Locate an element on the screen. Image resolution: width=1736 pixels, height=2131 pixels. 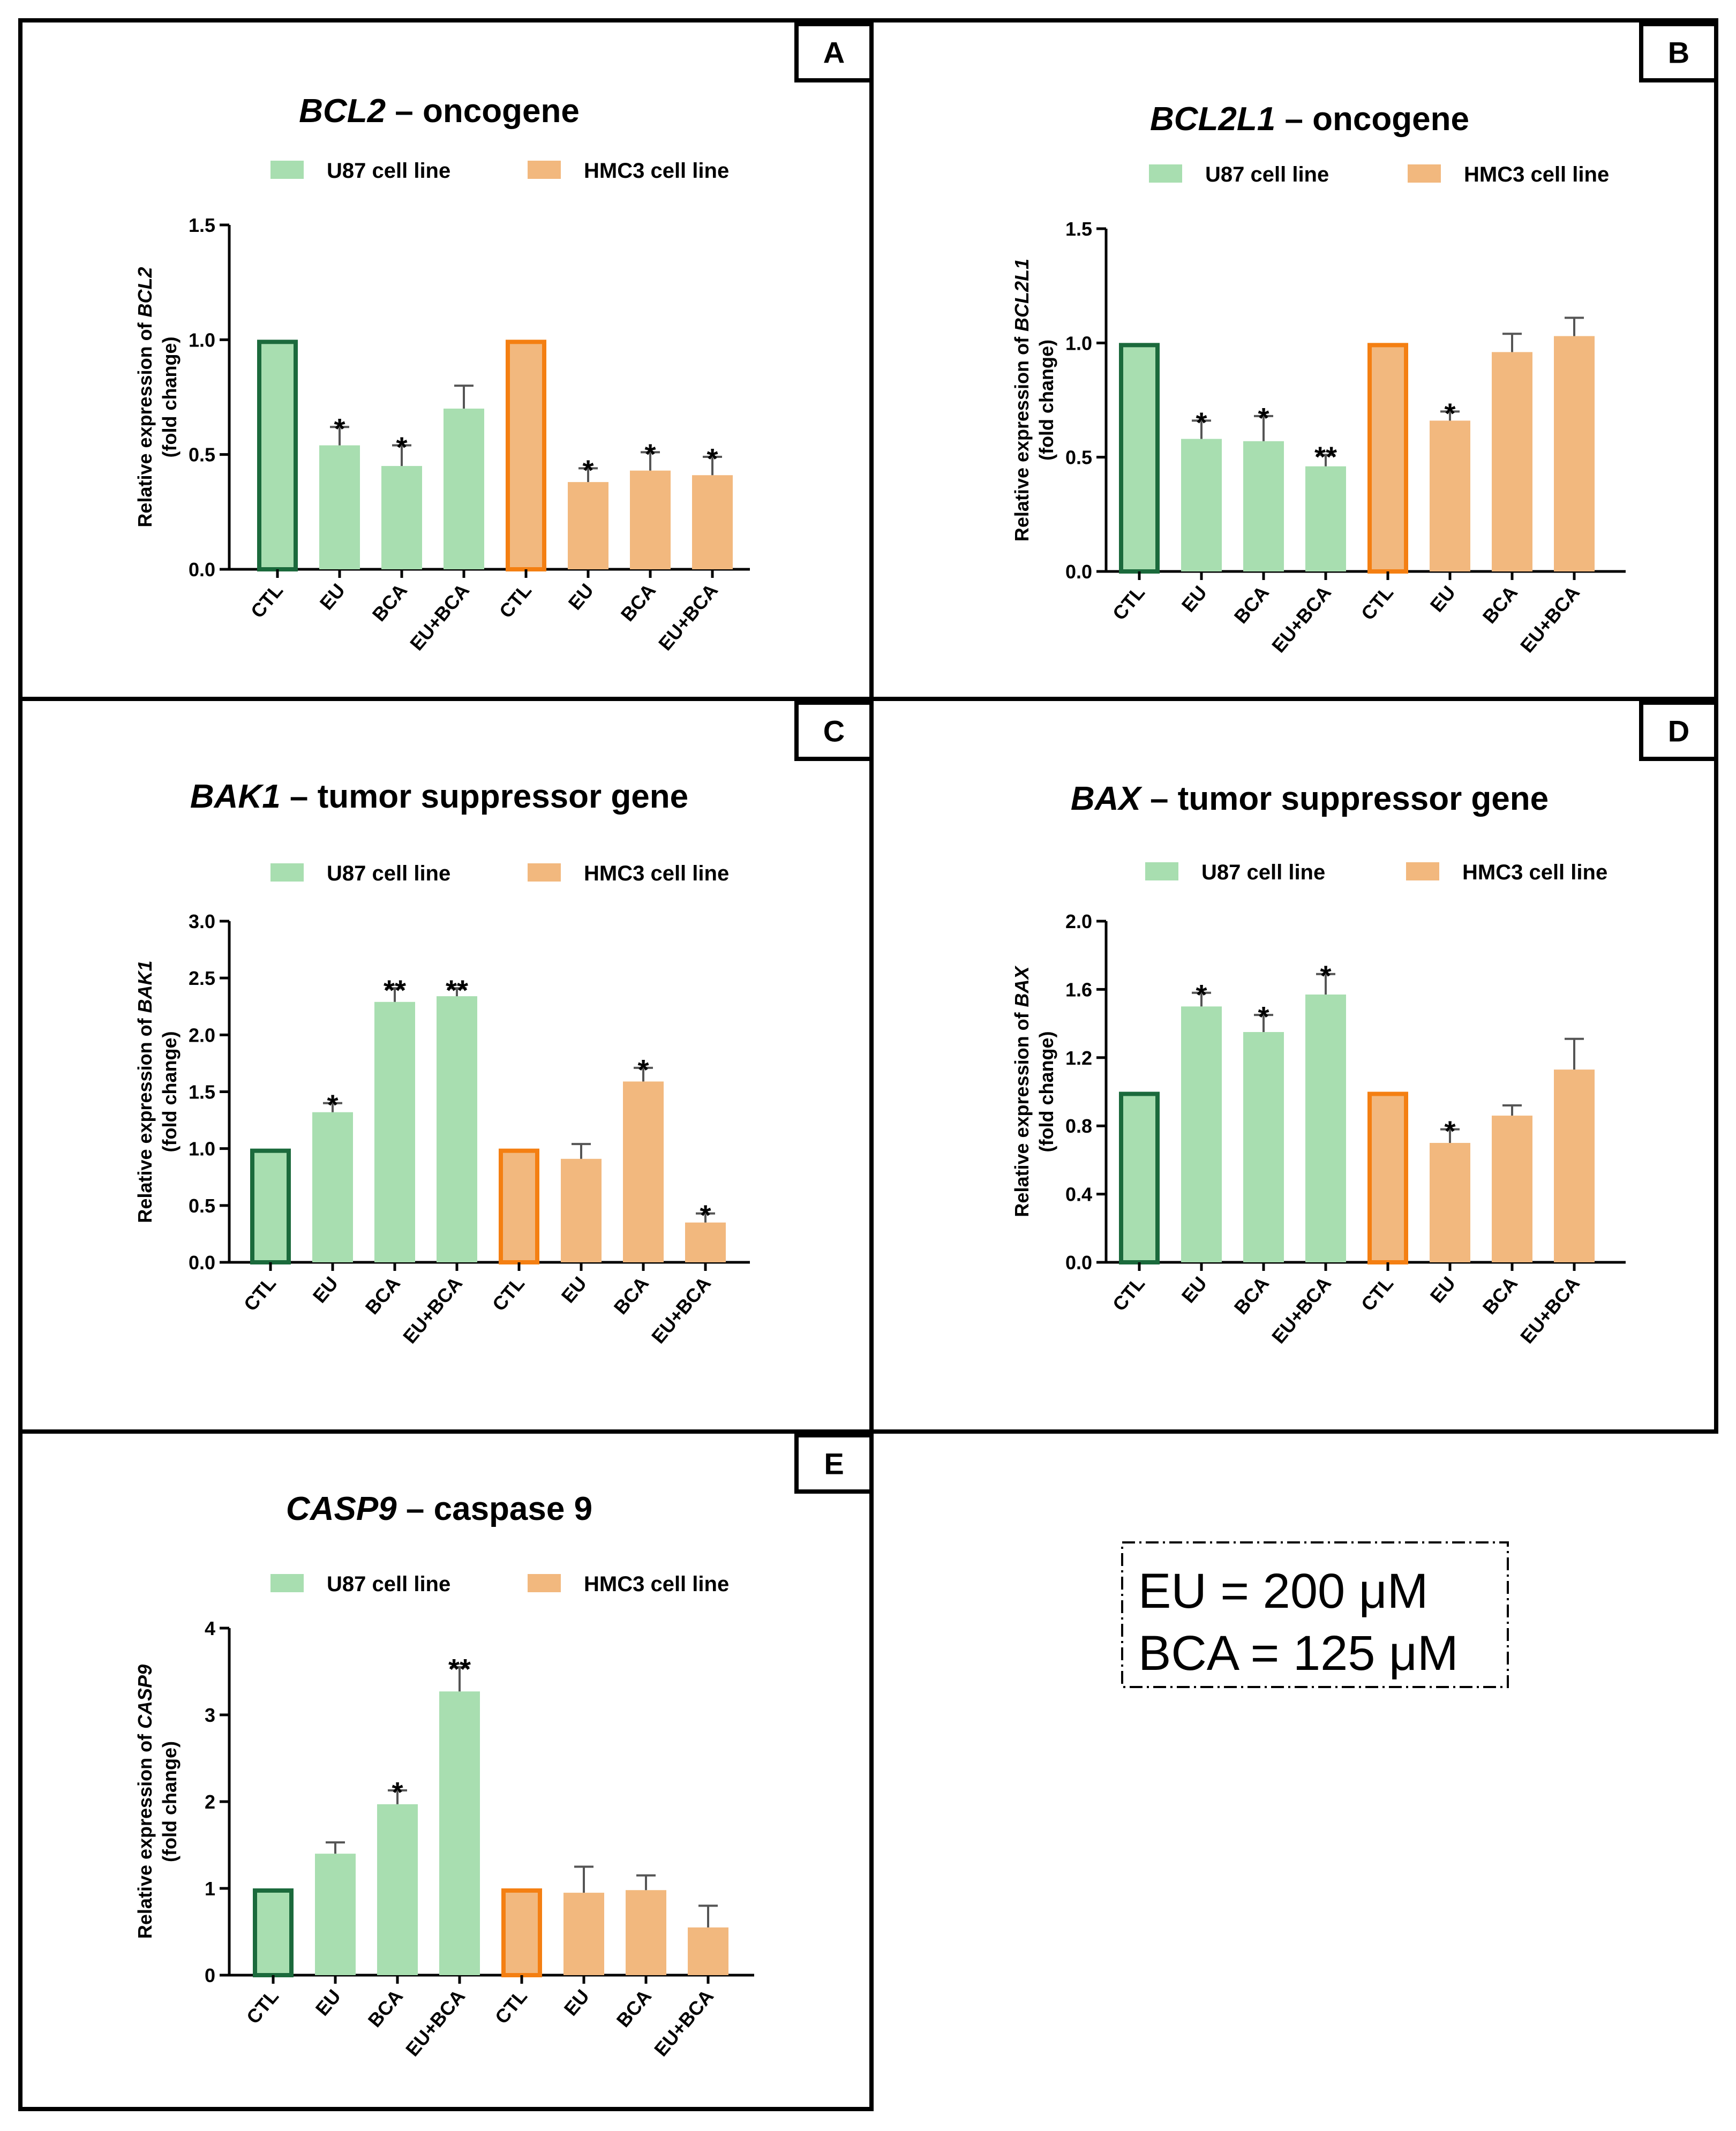
chart-title-gene: CASP9 is located at coordinates (342, 1508).